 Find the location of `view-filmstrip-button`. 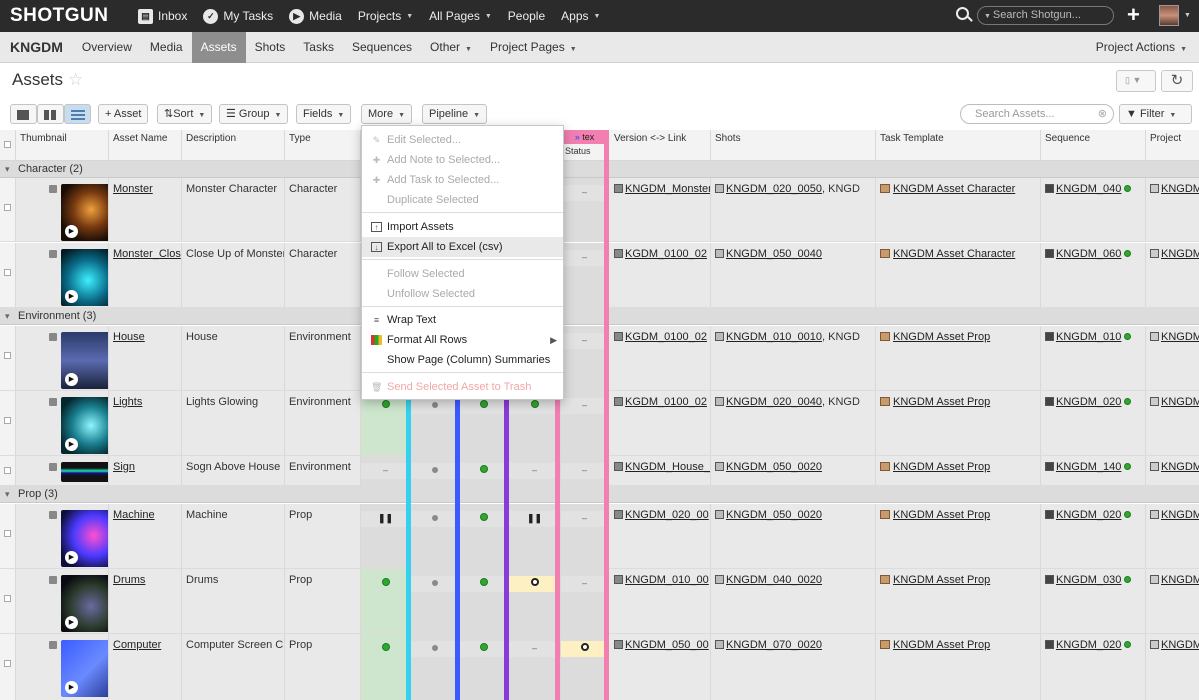

view-filmstrip-button is located at coordinates (23, 114).